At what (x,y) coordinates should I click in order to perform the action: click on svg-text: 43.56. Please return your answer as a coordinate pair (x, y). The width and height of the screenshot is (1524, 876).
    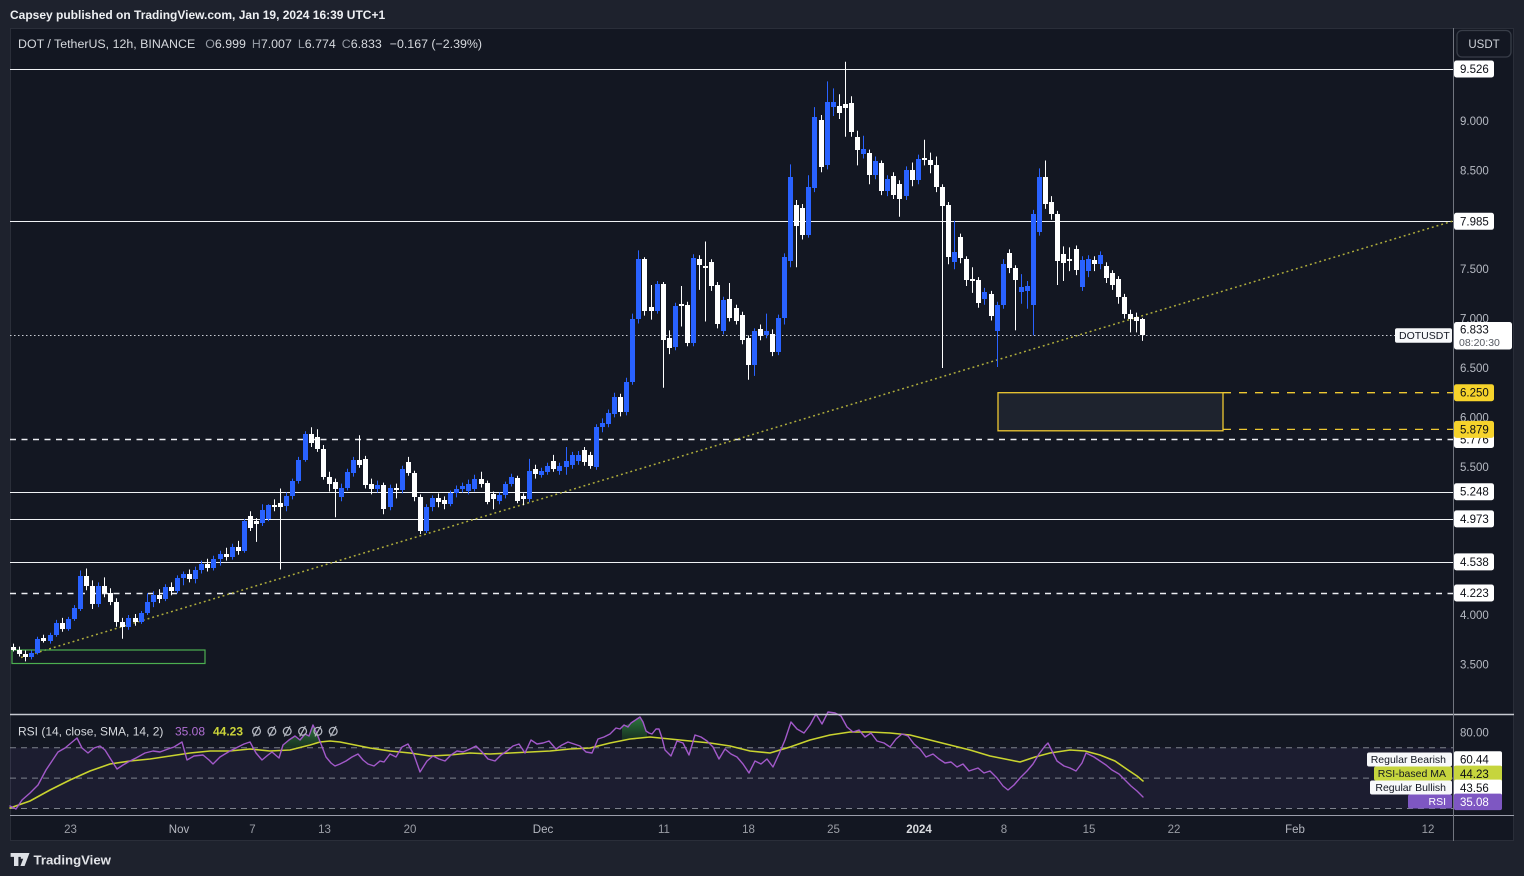
    Looking at the image, I should click on (1474, 789).